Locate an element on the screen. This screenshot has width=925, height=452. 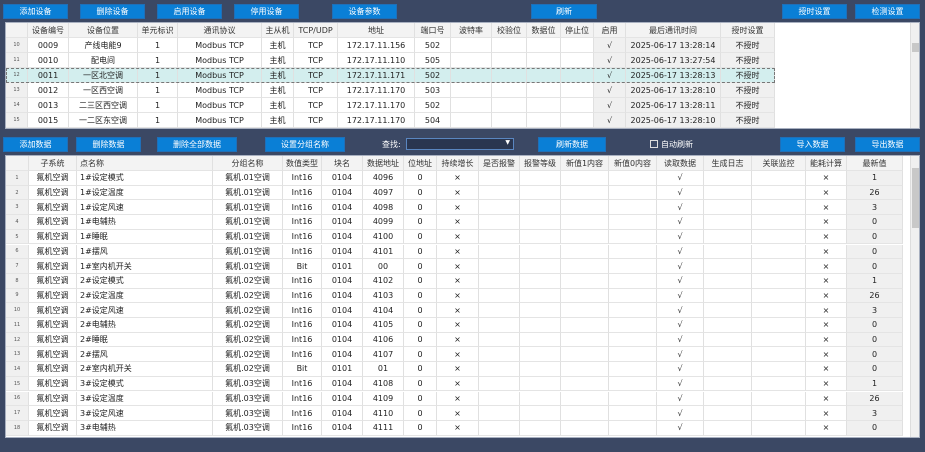
column-header: 通讯协议 is located at coordinates (220, 30).